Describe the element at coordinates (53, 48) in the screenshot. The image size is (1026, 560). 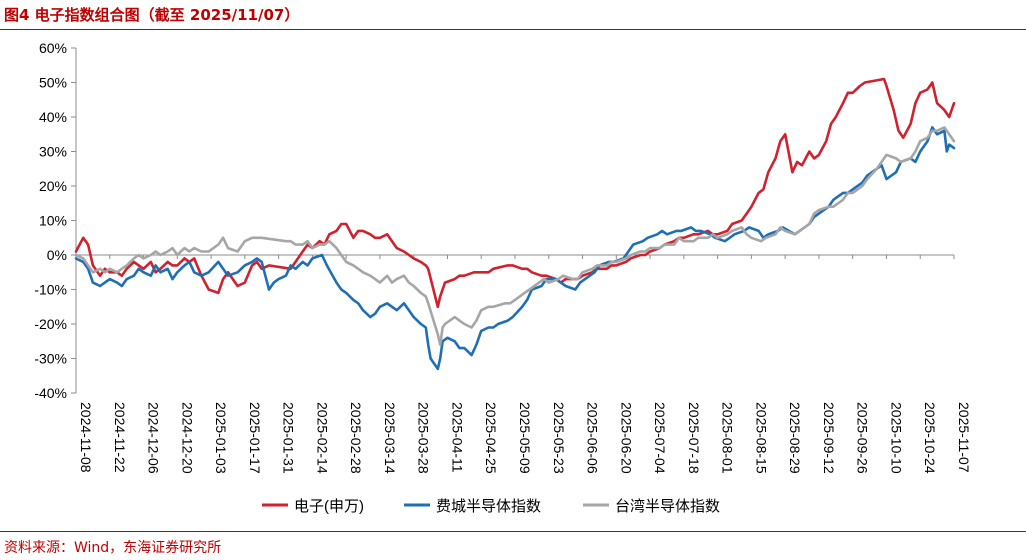
I see `y-tick-label: 60%` at that location.